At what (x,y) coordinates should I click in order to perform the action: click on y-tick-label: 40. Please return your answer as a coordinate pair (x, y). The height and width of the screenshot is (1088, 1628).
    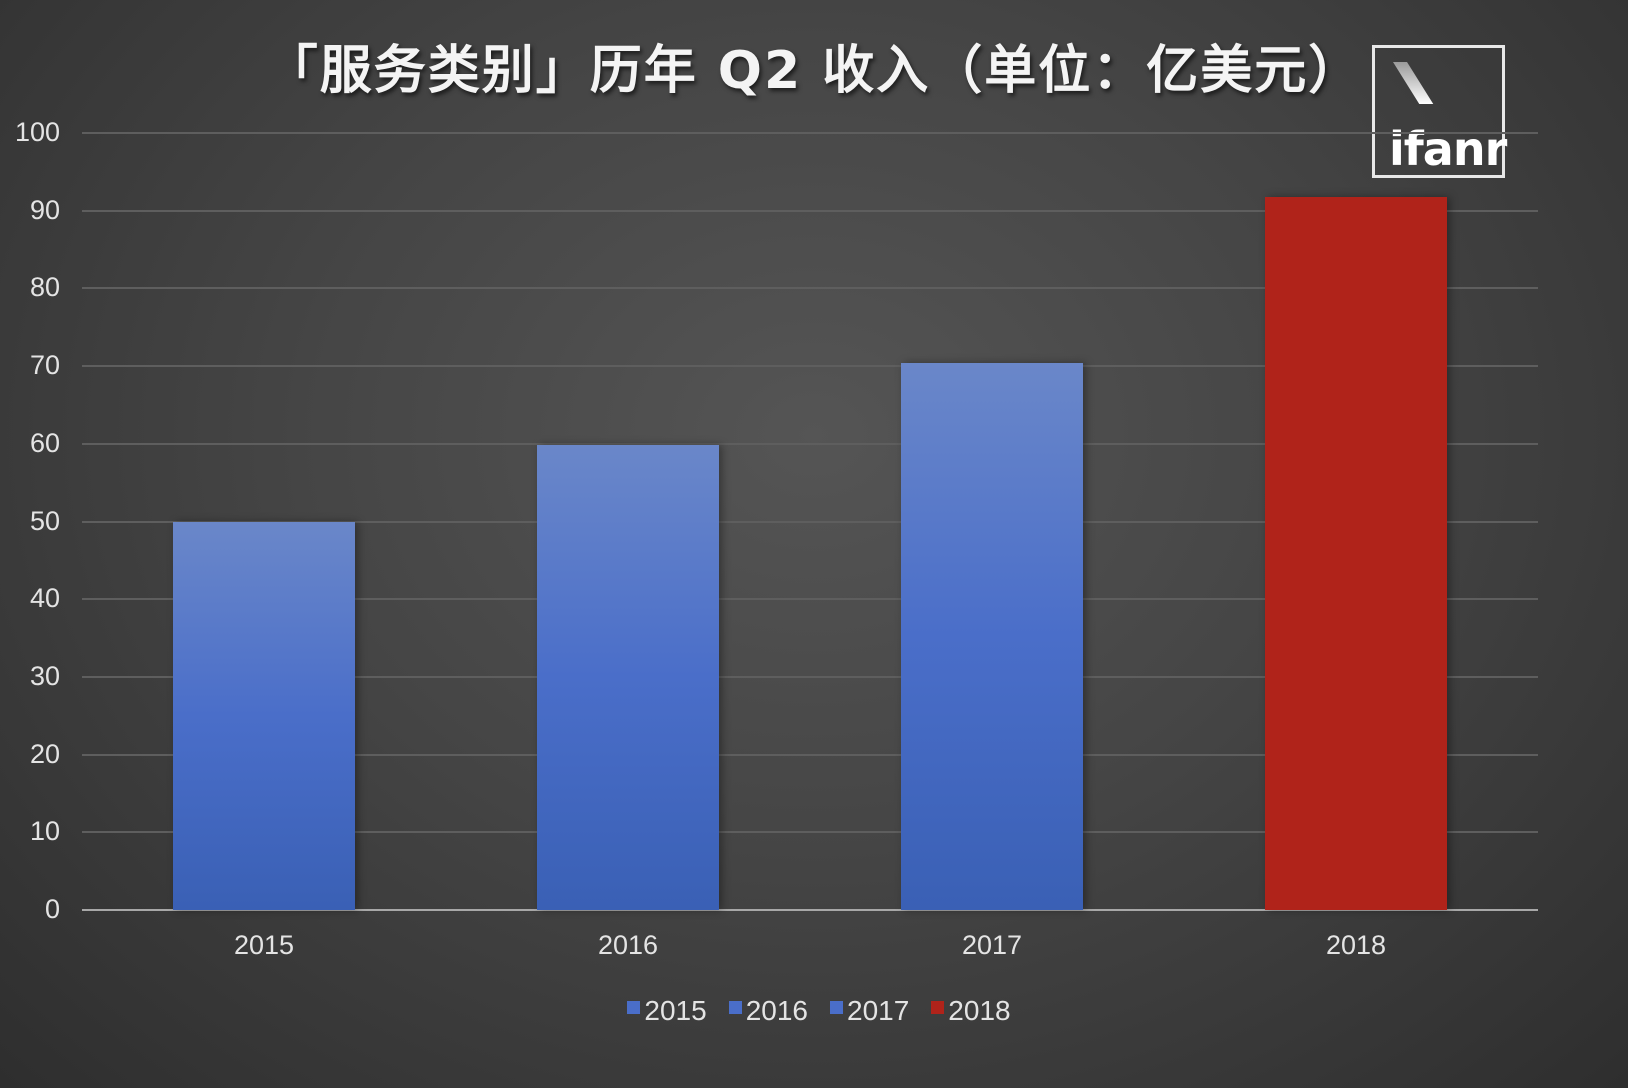
    Looking at the image, I should click on (44, 598).